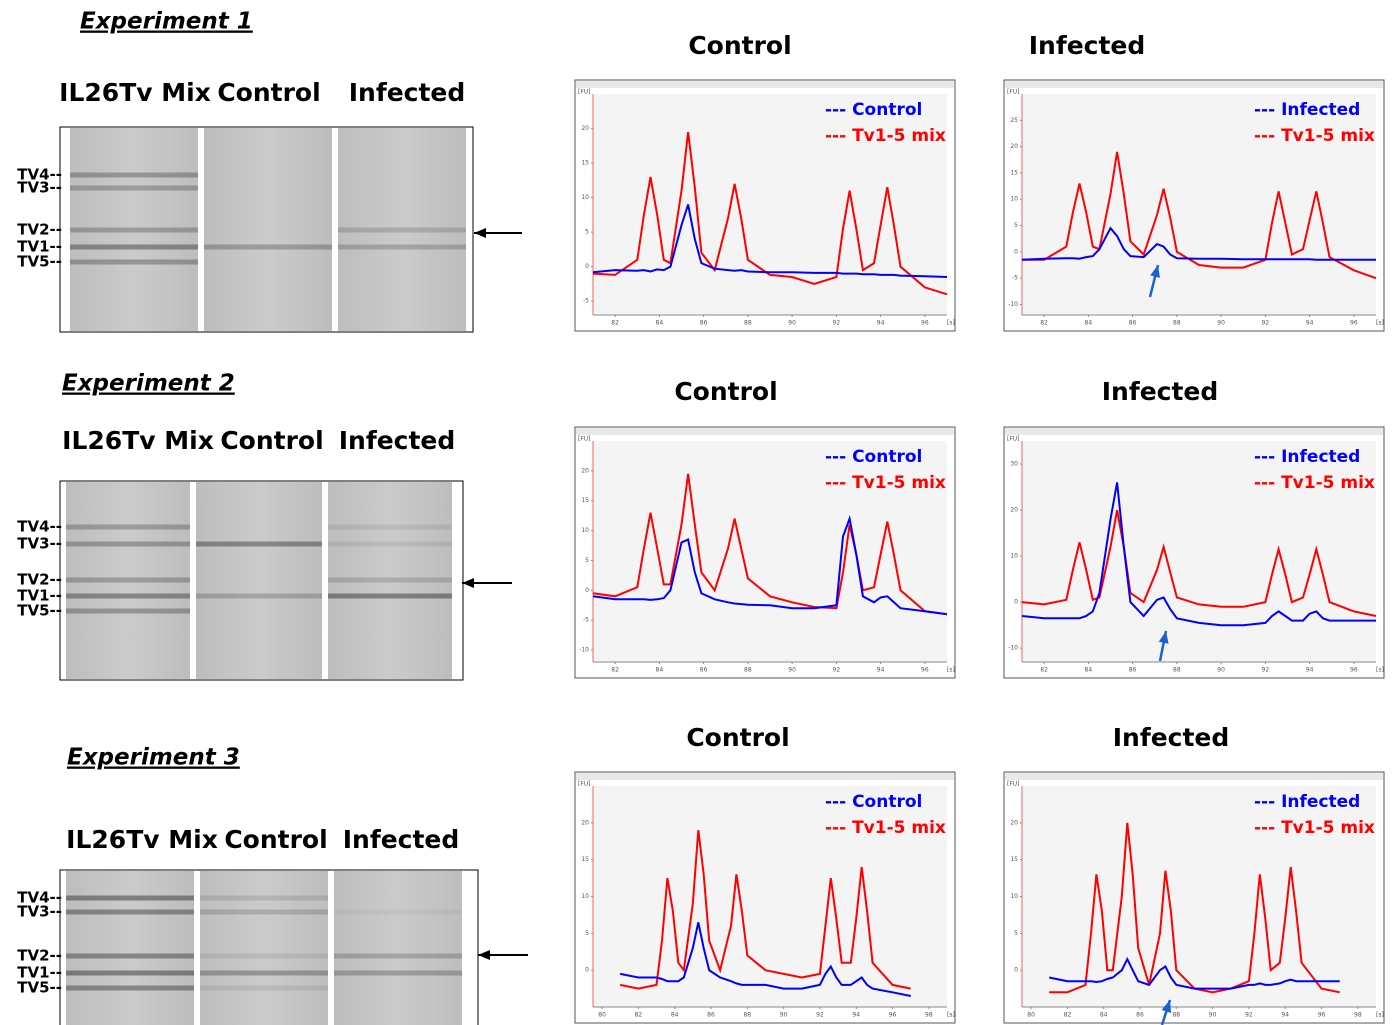 This screenshot has height=1025, width=1394. What do you see at coordinates (585, 500) in the screenshot?
I see `y-tick-label: 15` at bounding box center [585, 500].